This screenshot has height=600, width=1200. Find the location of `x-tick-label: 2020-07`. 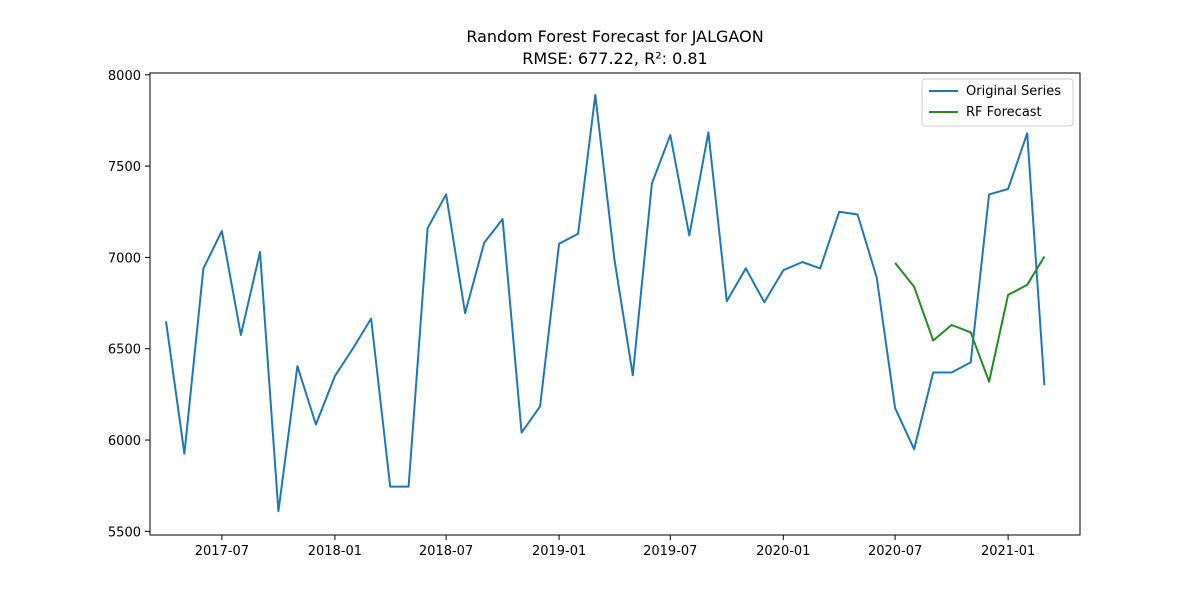

x-tick-label: 2020-07 is located at coordinates (895, 551).